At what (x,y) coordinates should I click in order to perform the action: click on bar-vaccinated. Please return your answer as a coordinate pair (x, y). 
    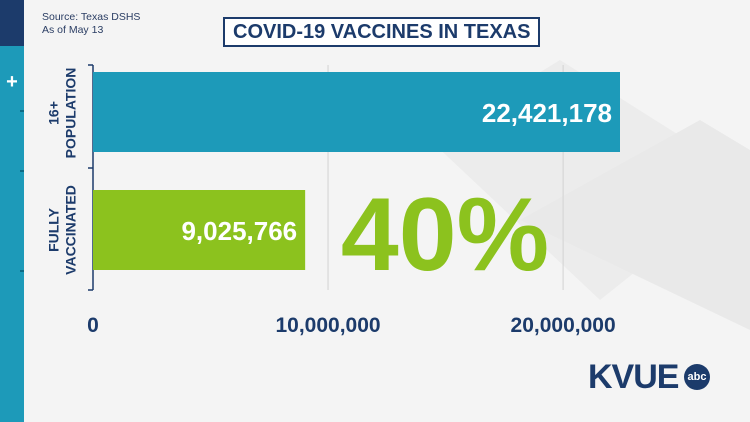
    Looking at the image, I should click on (199, 230).